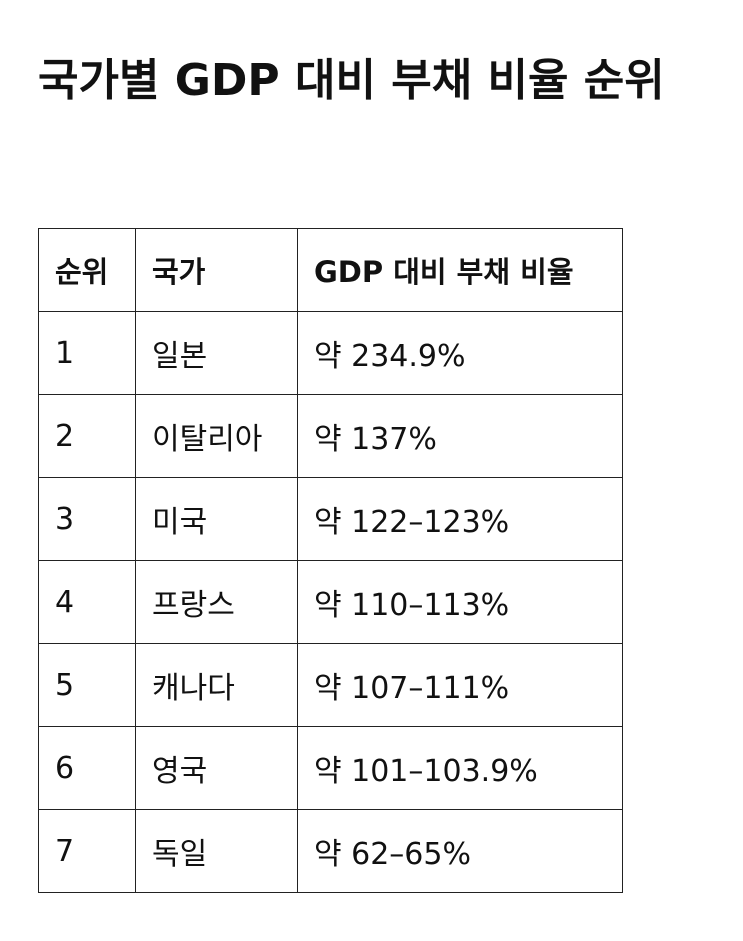 The width and height of the screenshot is (743, 941). Describe the element at coordinates (216, 270) in the screenshot. I see `header-cell: 국가` at that location.